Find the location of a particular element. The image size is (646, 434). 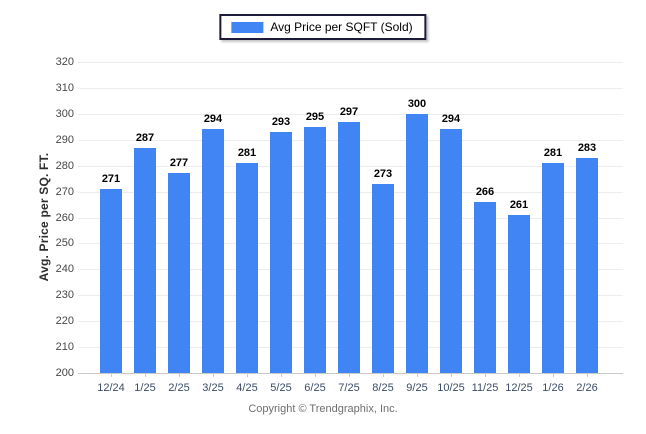

x-axis-tick-label: 5/25 is located at coordinates (281, 388).